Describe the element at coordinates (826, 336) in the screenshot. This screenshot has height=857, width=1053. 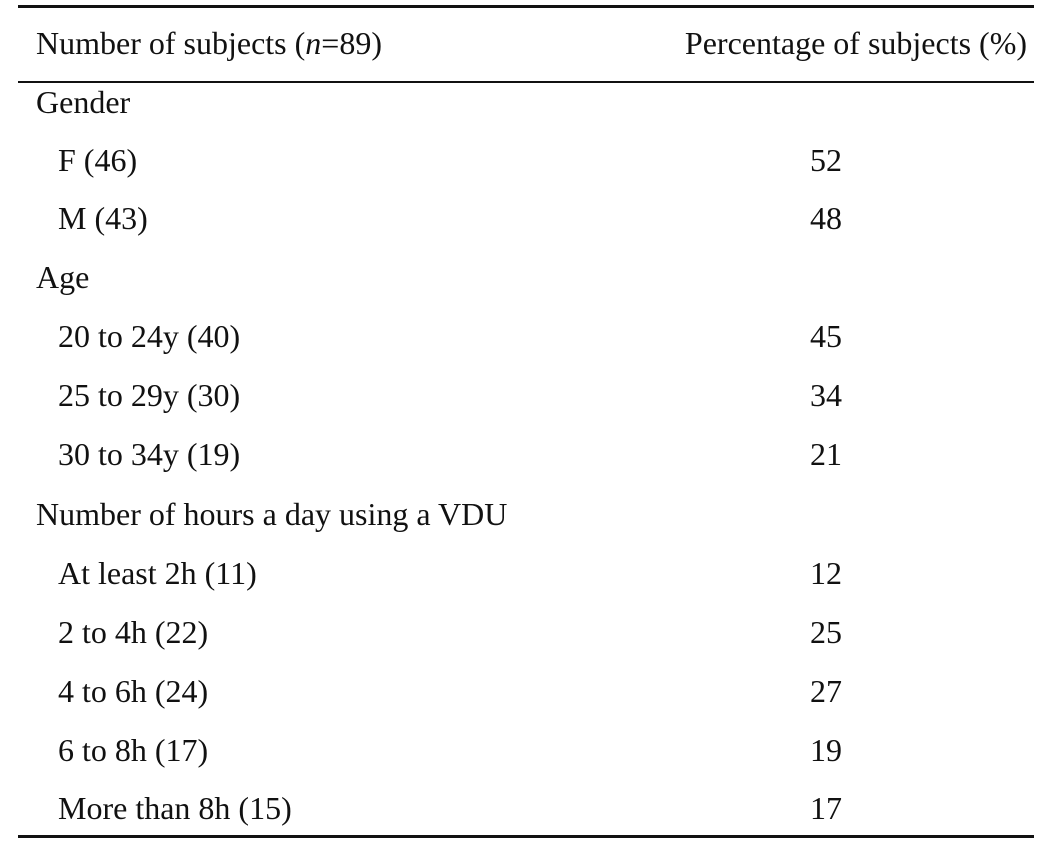
I see `row-value: 45` at that location.